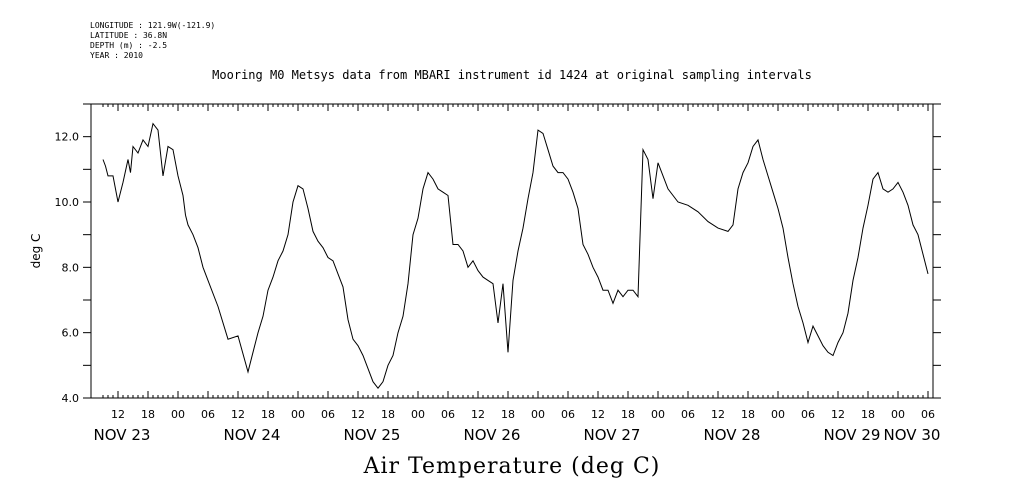 The image size is (1009, 504). What do you see at coordinates (732, 435) in the screenshot?
I see `day-label: NOV 28` at bounding box center [732, 435].